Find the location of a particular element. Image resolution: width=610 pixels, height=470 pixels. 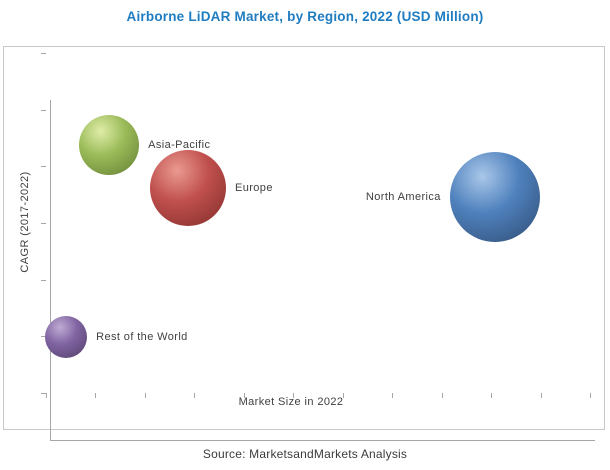

bubble-asia-pacific is located at coordinates (109, 145).